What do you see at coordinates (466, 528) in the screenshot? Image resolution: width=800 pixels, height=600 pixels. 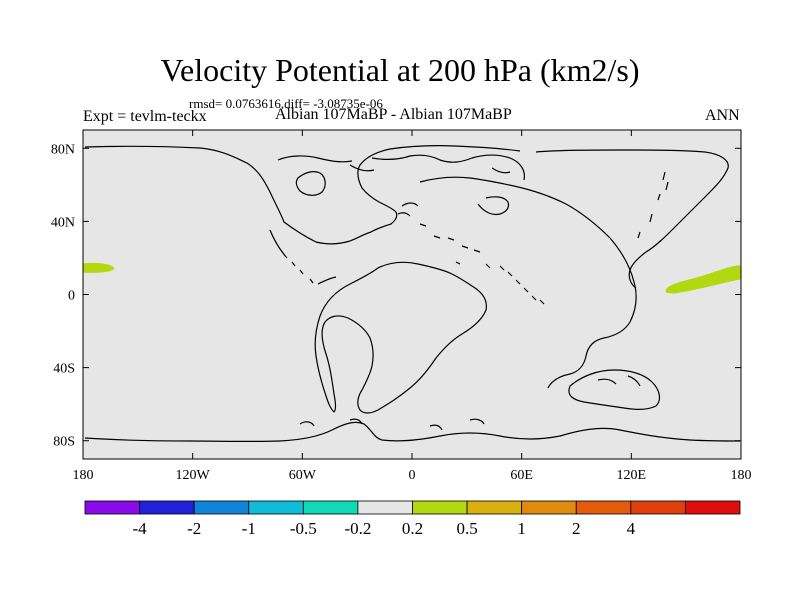 I see `colorbar-label: 0.5` at bounding box center [466, 528].